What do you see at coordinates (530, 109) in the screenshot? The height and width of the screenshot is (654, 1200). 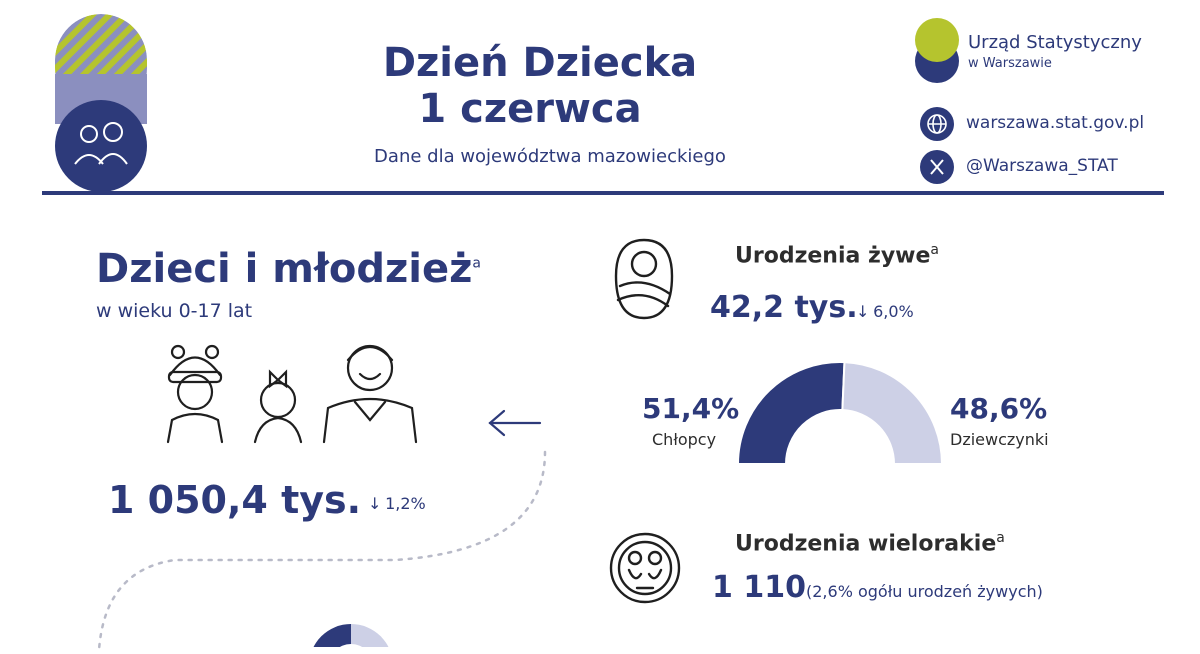 I see `page-title-line2: 1 czerwca` at bounding box center [530, 109].